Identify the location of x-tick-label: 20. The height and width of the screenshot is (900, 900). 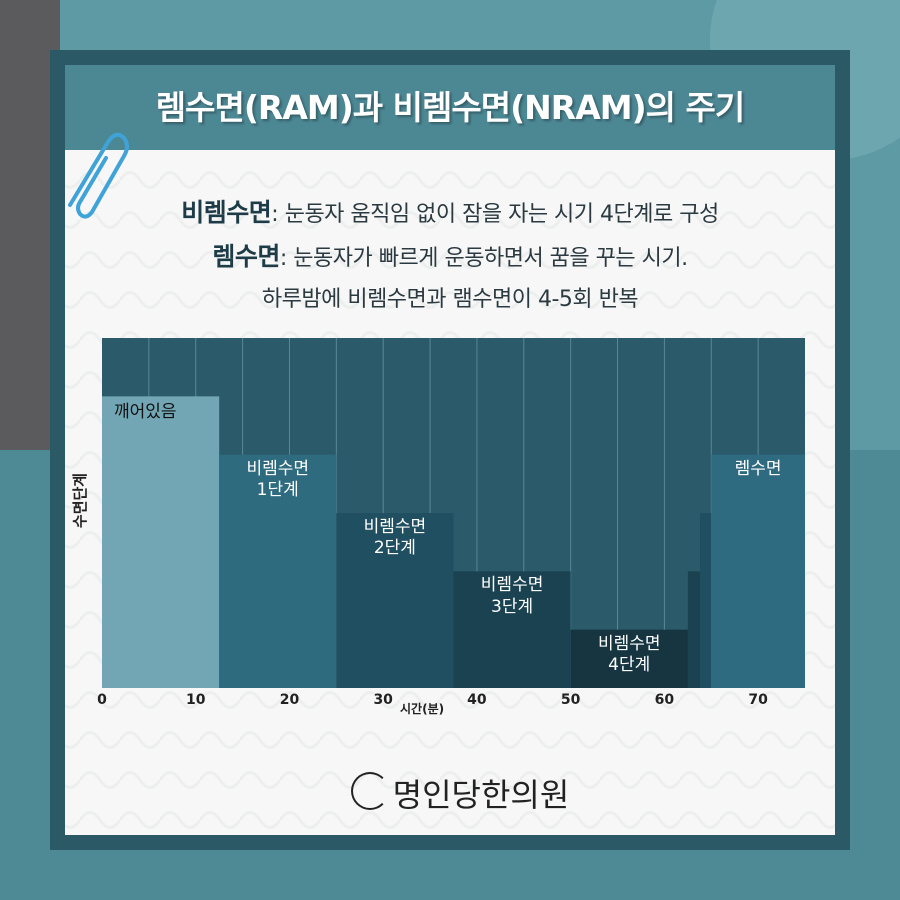
(289, 700).